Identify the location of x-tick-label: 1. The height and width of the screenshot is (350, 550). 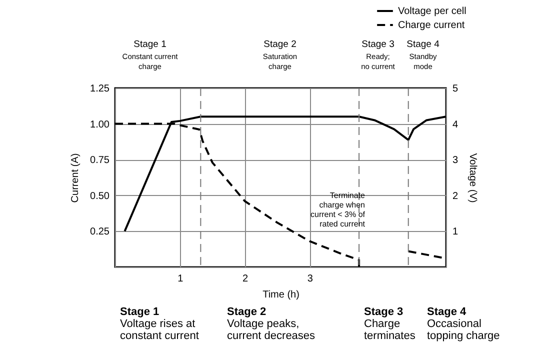
(181, 279).